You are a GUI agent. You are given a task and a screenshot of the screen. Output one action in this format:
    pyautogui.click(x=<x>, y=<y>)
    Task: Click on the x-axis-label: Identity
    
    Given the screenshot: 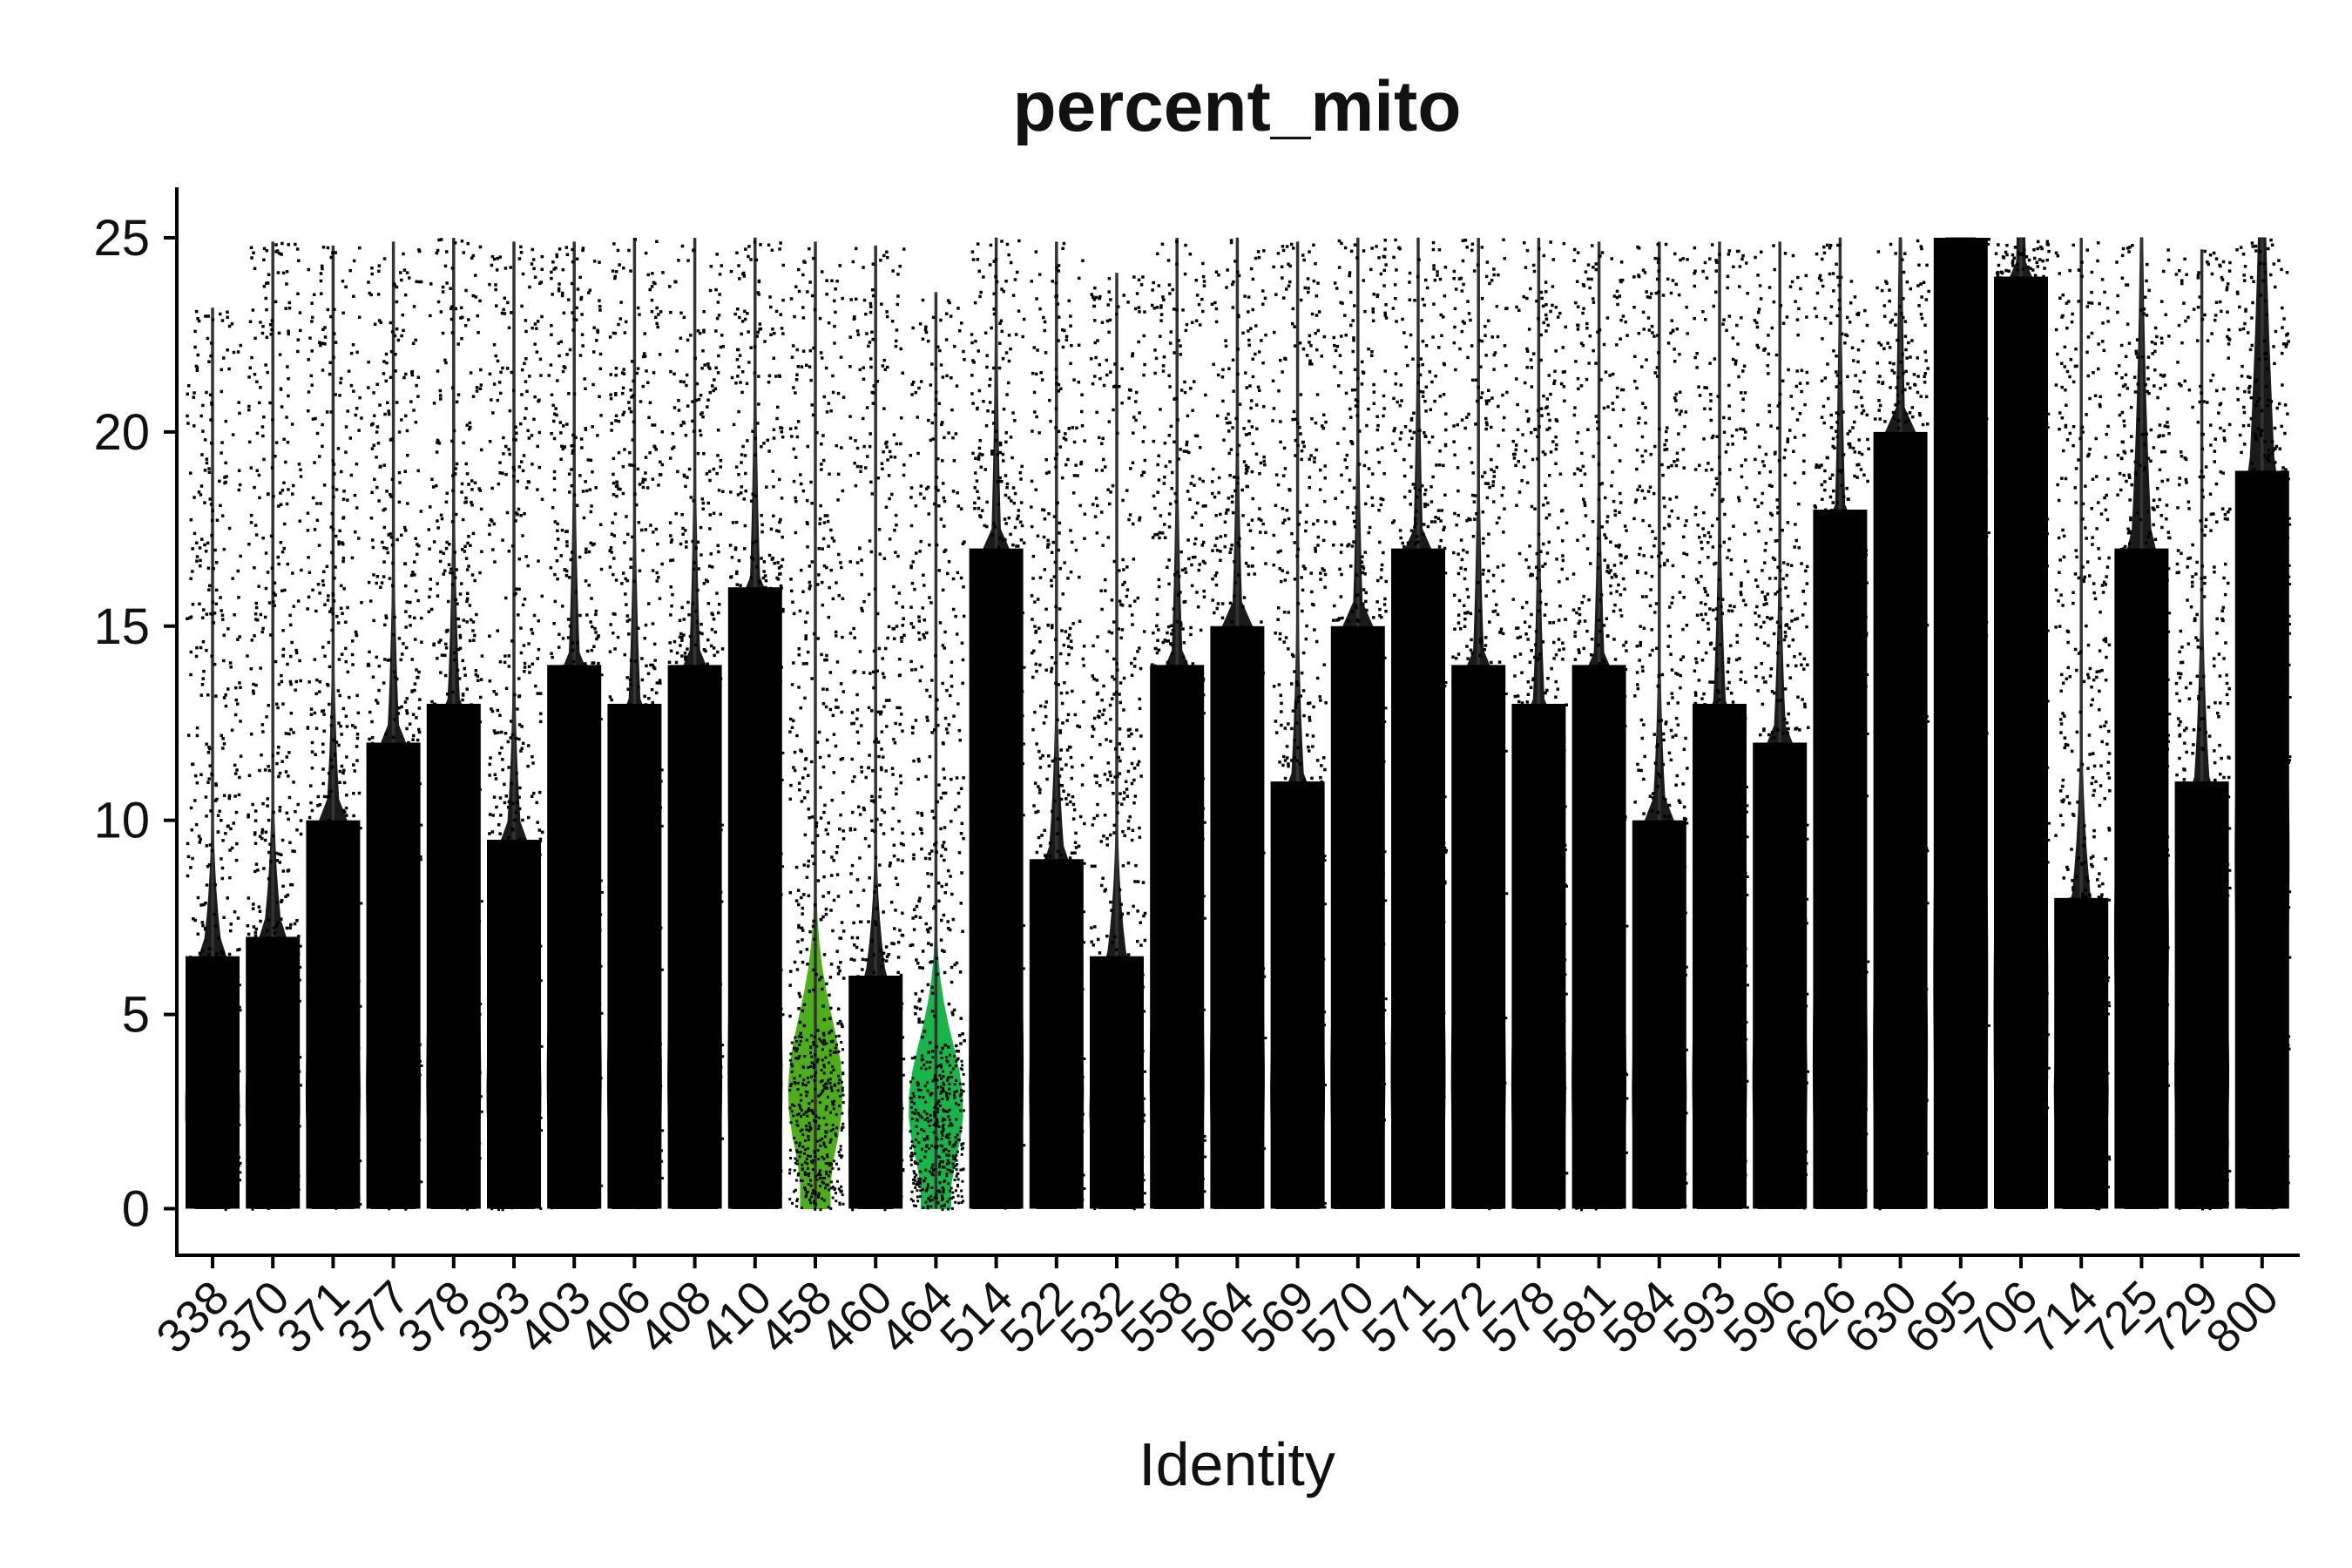 What is the action you would take?
    pyautogui.click(x=1237, y=1464)
    